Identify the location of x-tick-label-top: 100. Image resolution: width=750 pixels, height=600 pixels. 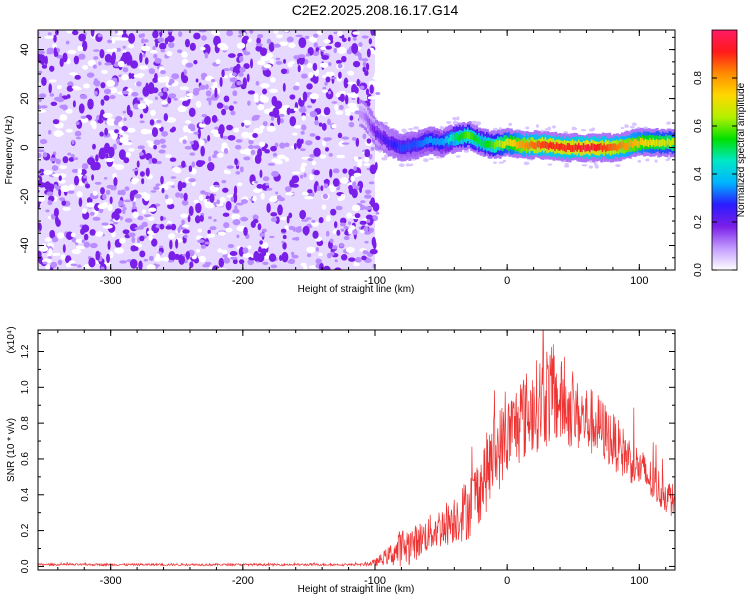
(639, 281).